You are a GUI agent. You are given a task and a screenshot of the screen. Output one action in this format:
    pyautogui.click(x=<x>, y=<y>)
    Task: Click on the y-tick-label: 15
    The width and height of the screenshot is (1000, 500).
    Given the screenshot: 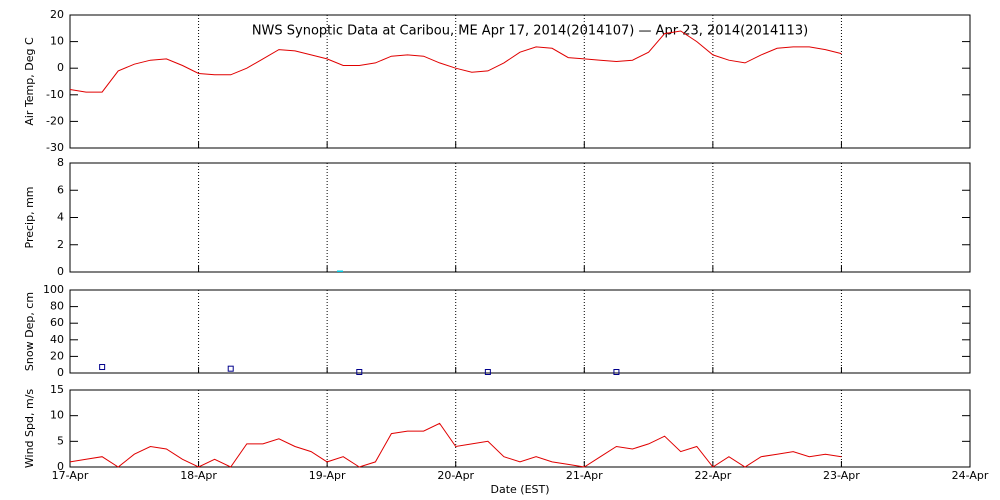 What is the action you would take?
    pyautogui.click(x=57, y=389)
    